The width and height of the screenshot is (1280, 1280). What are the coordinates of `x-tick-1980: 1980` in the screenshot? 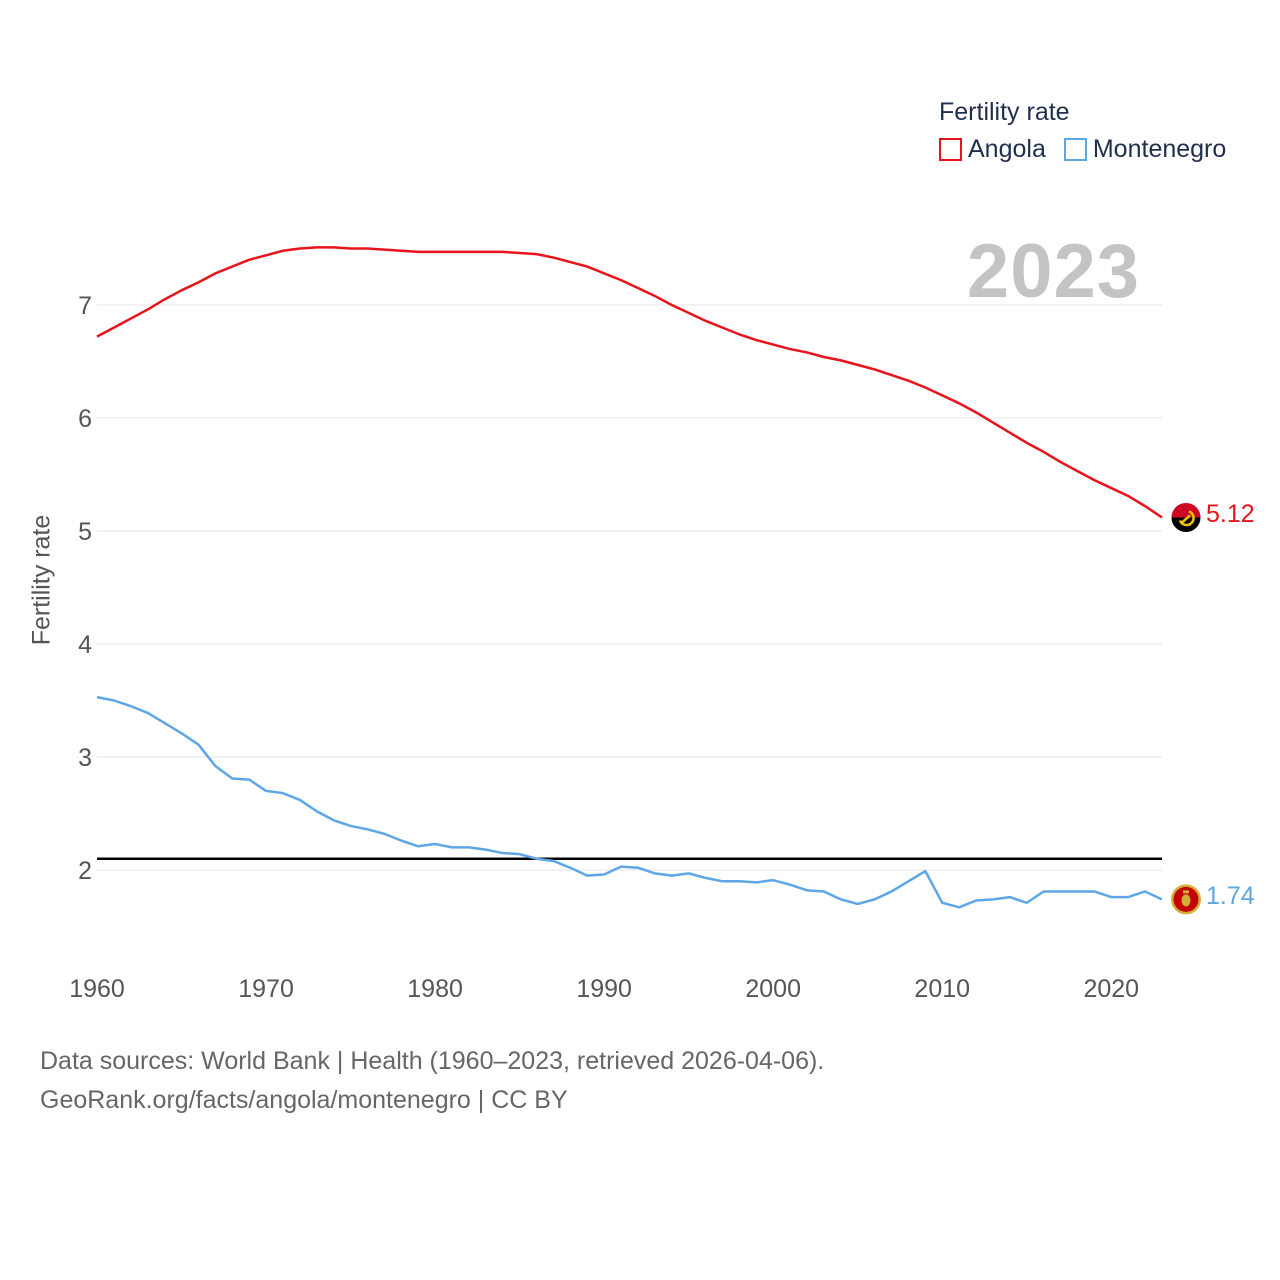 It's located at (435, 989).